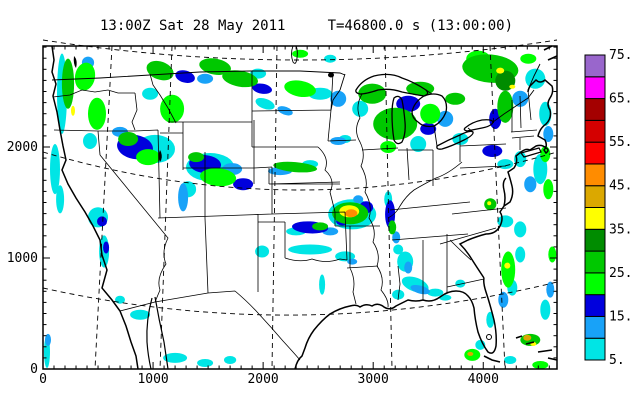 The image size is (640, 400). I want to click on lake-connectors, so click(449, 118).